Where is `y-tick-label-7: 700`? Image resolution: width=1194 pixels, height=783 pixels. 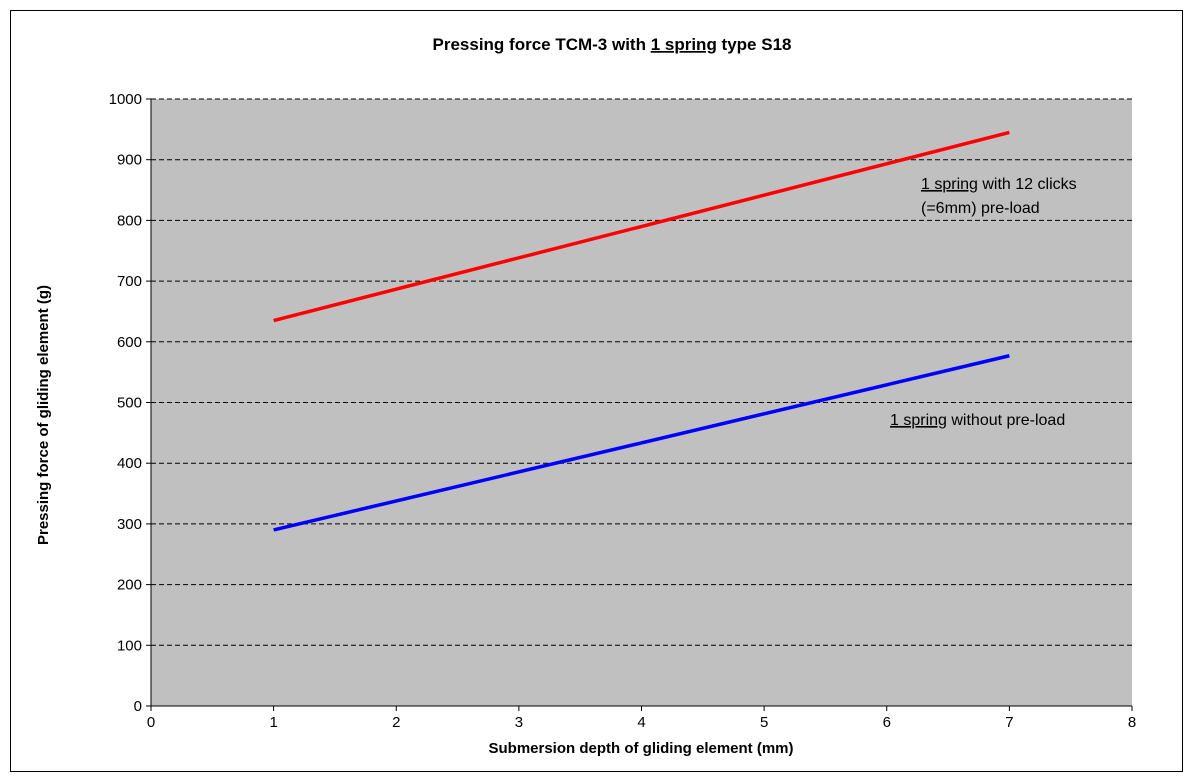 y-tick-label-7: 700 is located at coordinates (129, 281).